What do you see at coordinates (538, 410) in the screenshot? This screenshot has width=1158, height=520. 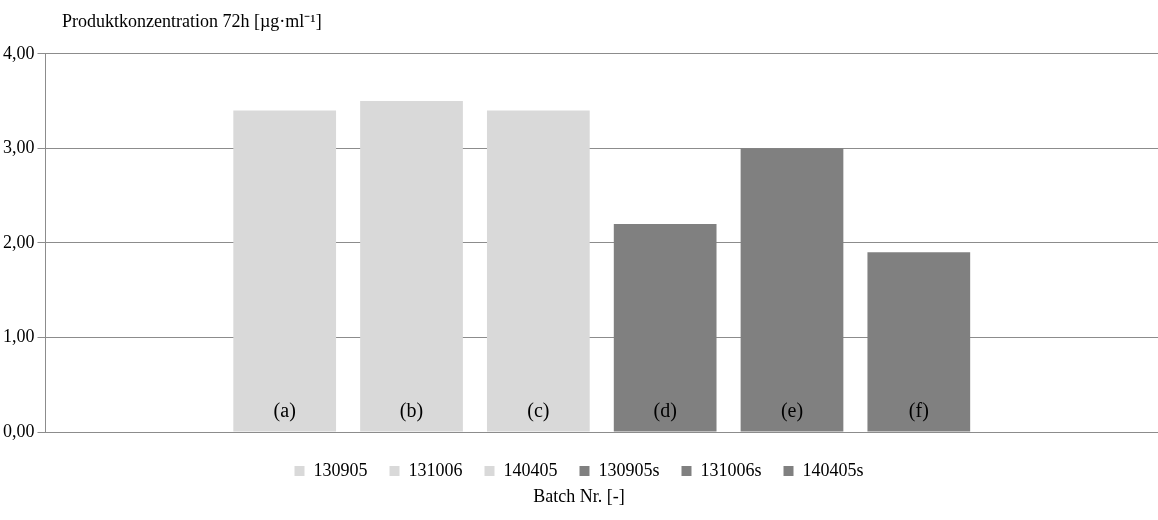 I see `annotation: (c)` at bounding box center [538, 410].